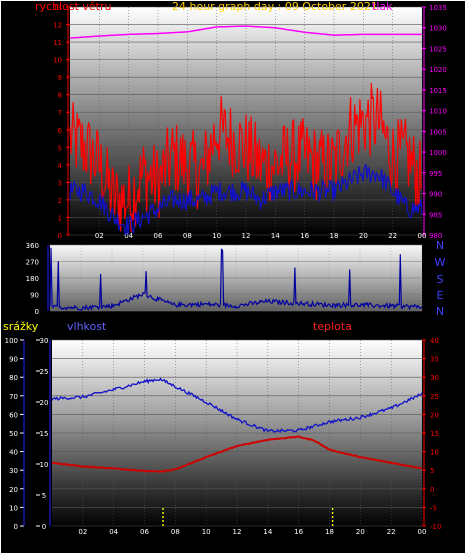 The width and height of the screenshot is (466, 554). I want to click on top-right-tick-label: 1010, so click(438, 112).